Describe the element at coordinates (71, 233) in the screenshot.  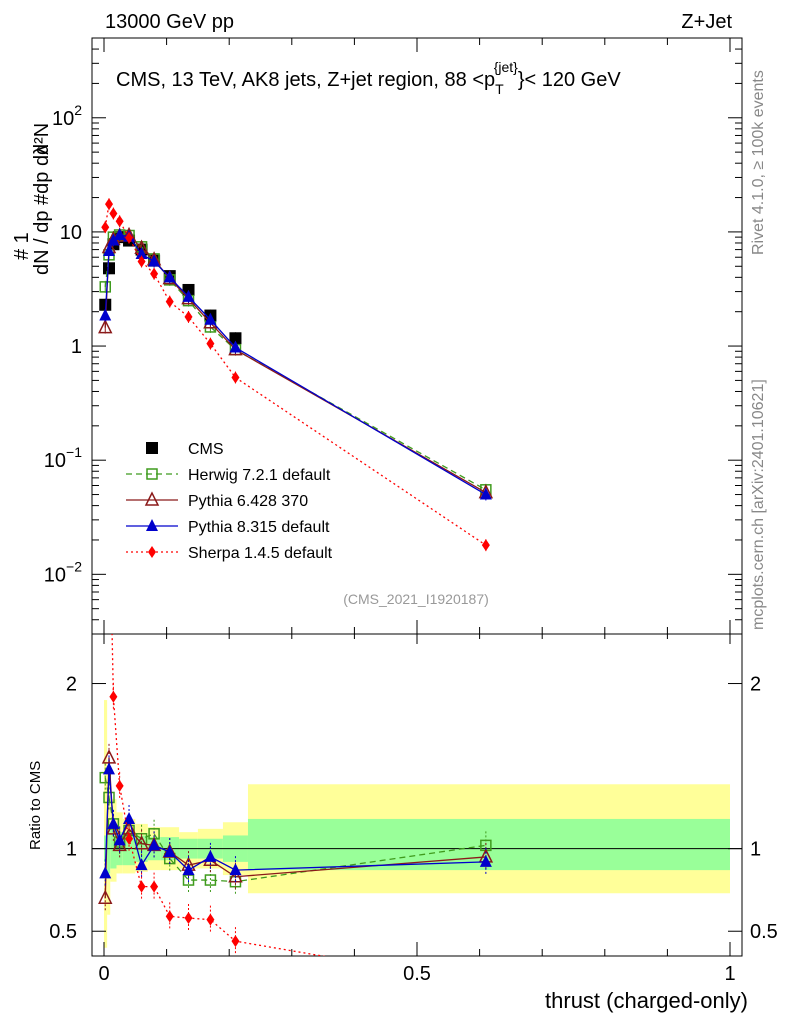
I see `y-tick-label: 10` at that location.